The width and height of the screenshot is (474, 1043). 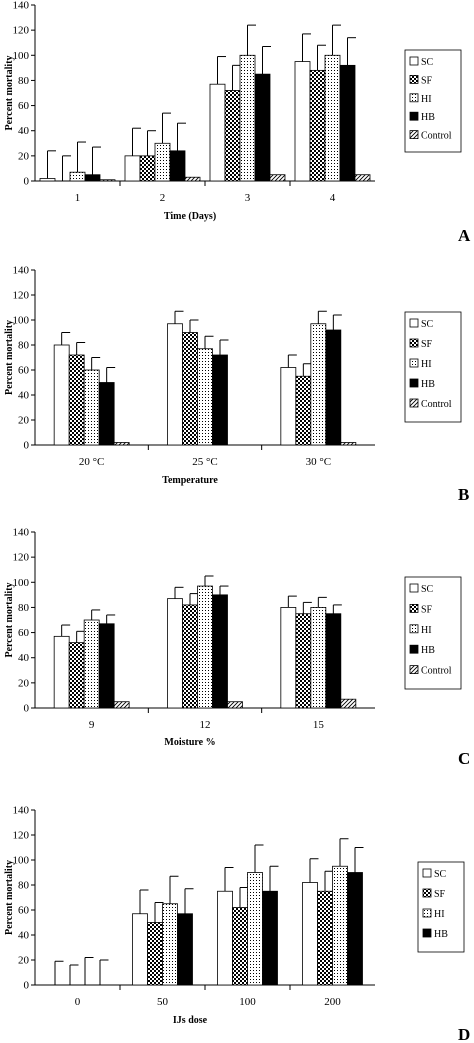 What do you see at coordinates (436, 136) in the screenshot?
I see `legend-label-control: Control` at bounding box center [436, 136].